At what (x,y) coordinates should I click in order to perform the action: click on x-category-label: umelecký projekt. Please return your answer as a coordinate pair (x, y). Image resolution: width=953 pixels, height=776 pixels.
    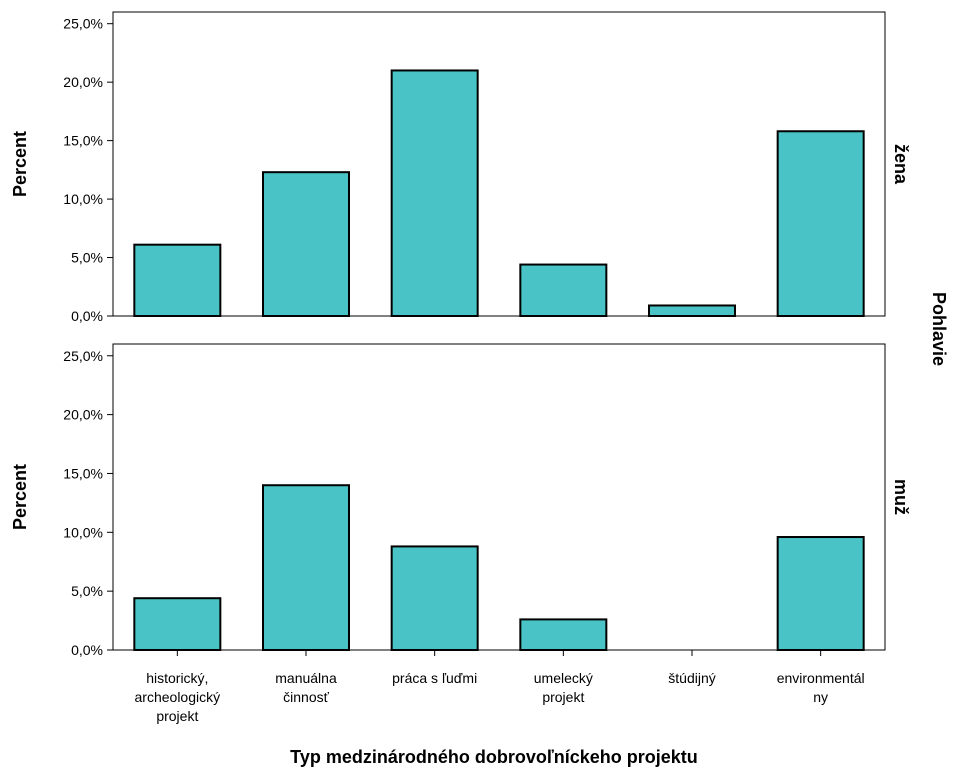
    Looking at the image, I should click on (563, 687).